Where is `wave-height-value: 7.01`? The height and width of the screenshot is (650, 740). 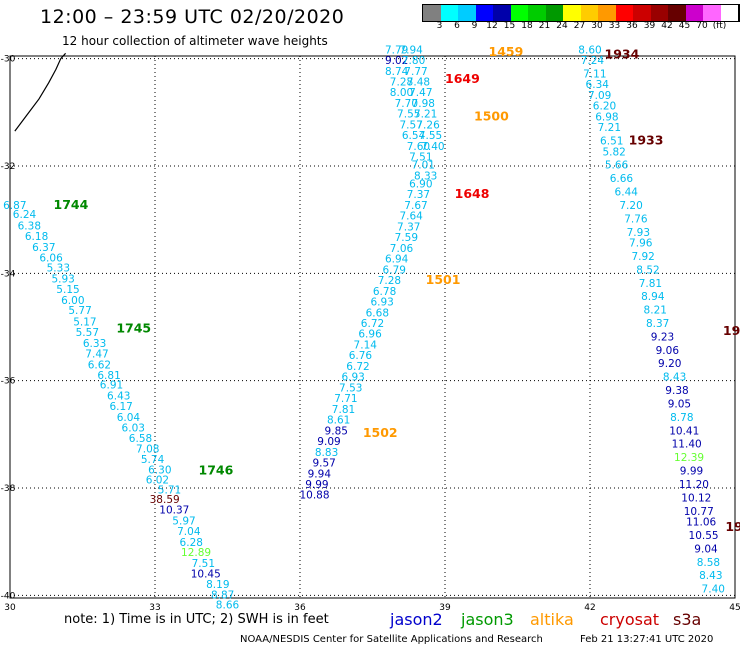 wave-height-value: 7.01 is located at coordinates (423, 166).